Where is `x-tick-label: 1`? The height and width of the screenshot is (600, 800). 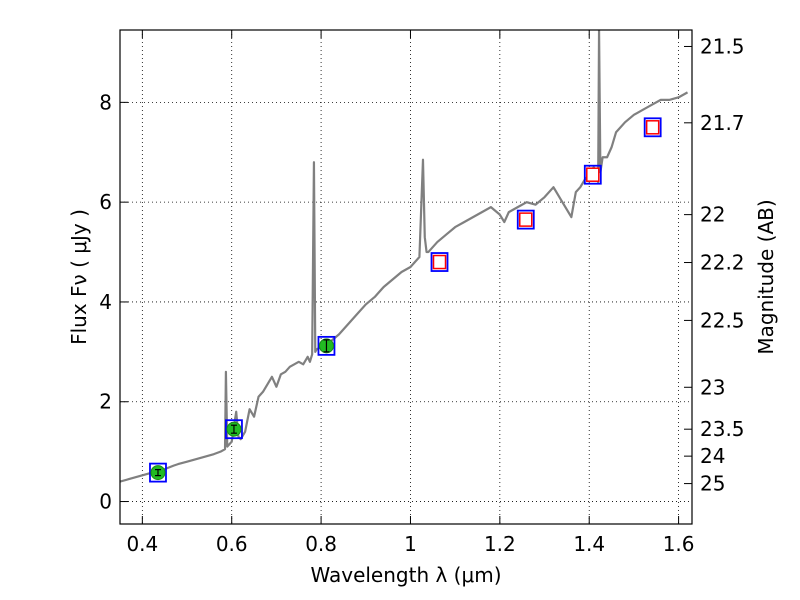 x-tick-label: 1 is located at coordinates (410, 544).